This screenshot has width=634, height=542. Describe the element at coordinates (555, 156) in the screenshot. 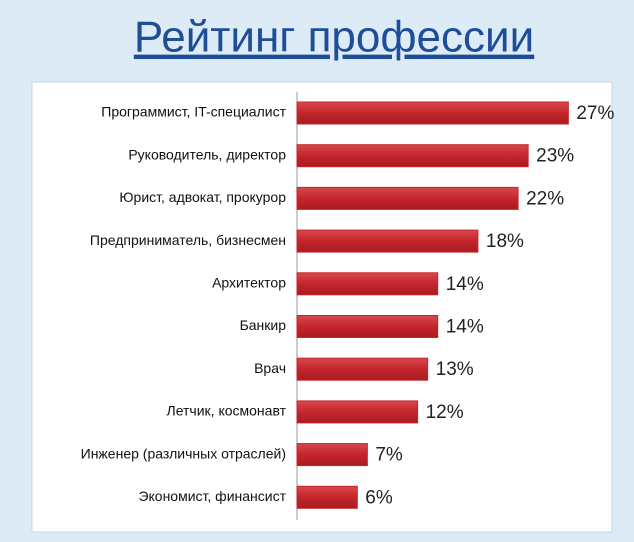

I see `value-label: 23%` at that location.